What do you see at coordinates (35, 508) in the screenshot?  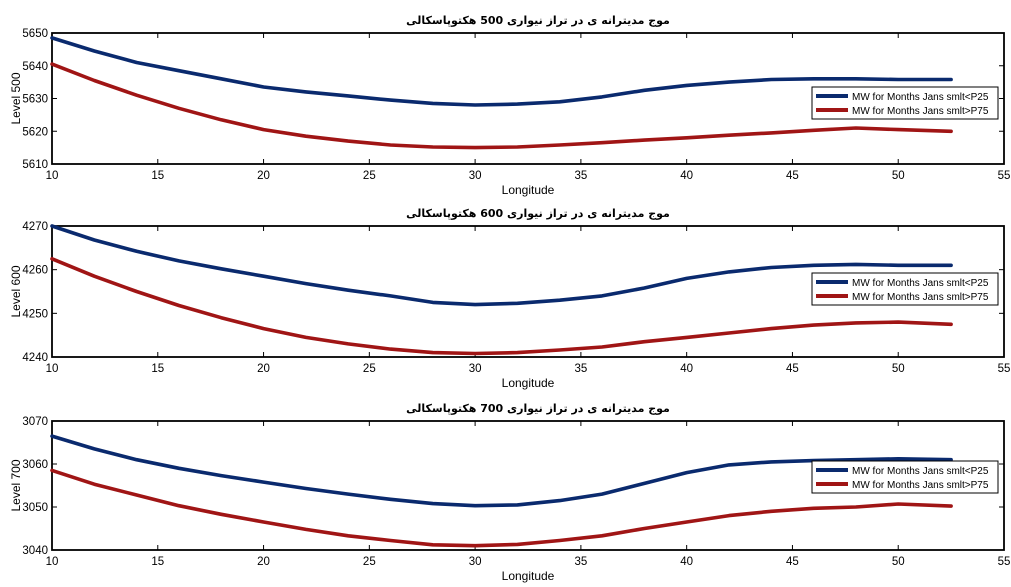 I see `y-tick-label: 3050` at bounding box center [35, 508].